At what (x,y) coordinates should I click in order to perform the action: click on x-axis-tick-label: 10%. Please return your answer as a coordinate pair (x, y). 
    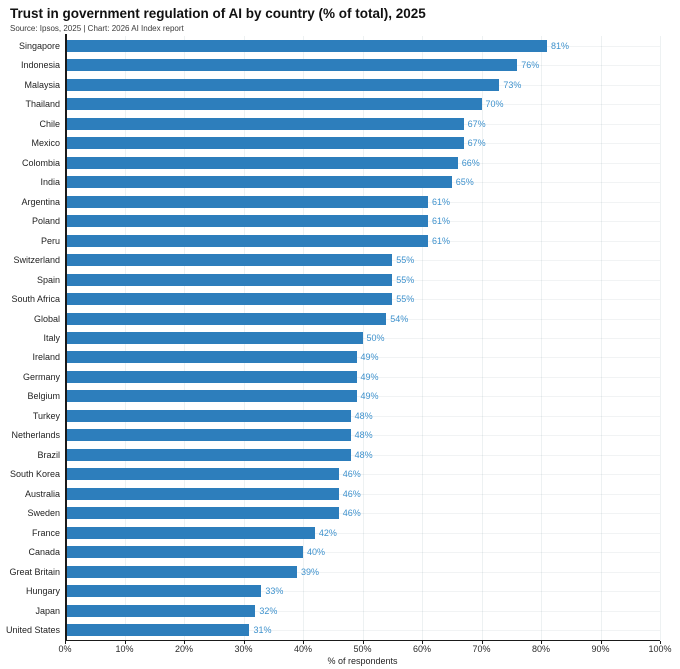
    Looking at the image, I should click on (124, 649).